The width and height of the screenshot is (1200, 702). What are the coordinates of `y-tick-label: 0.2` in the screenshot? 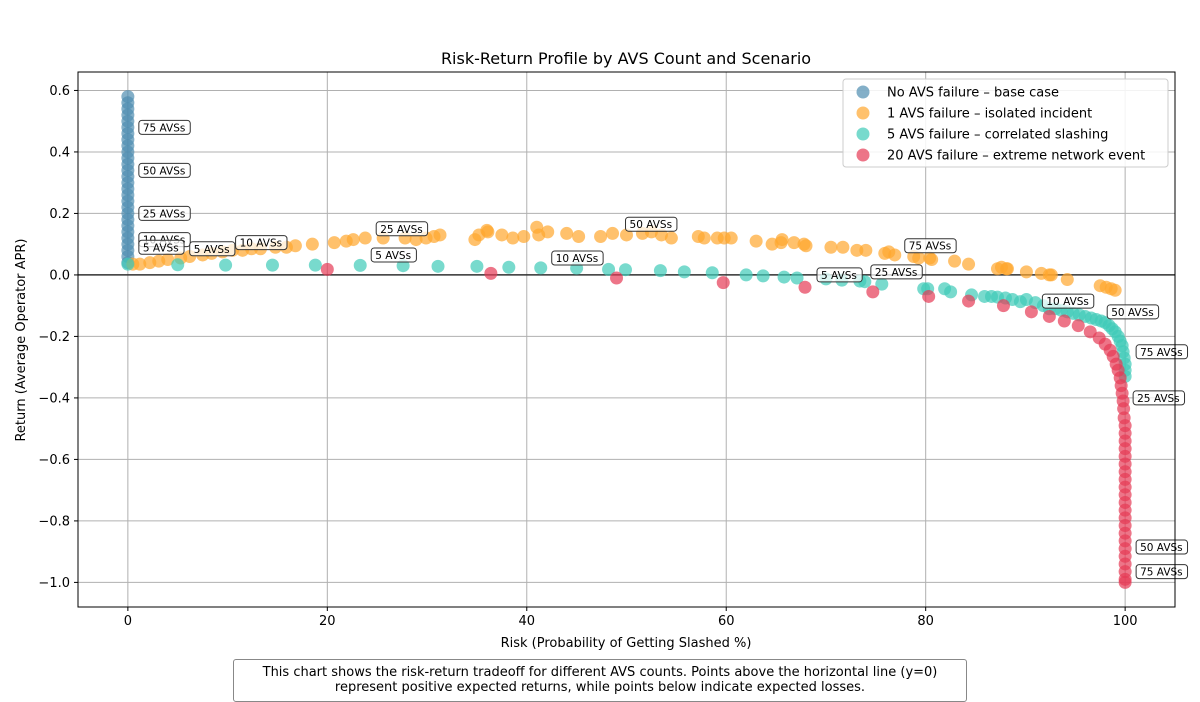 It's located at (59, 214).